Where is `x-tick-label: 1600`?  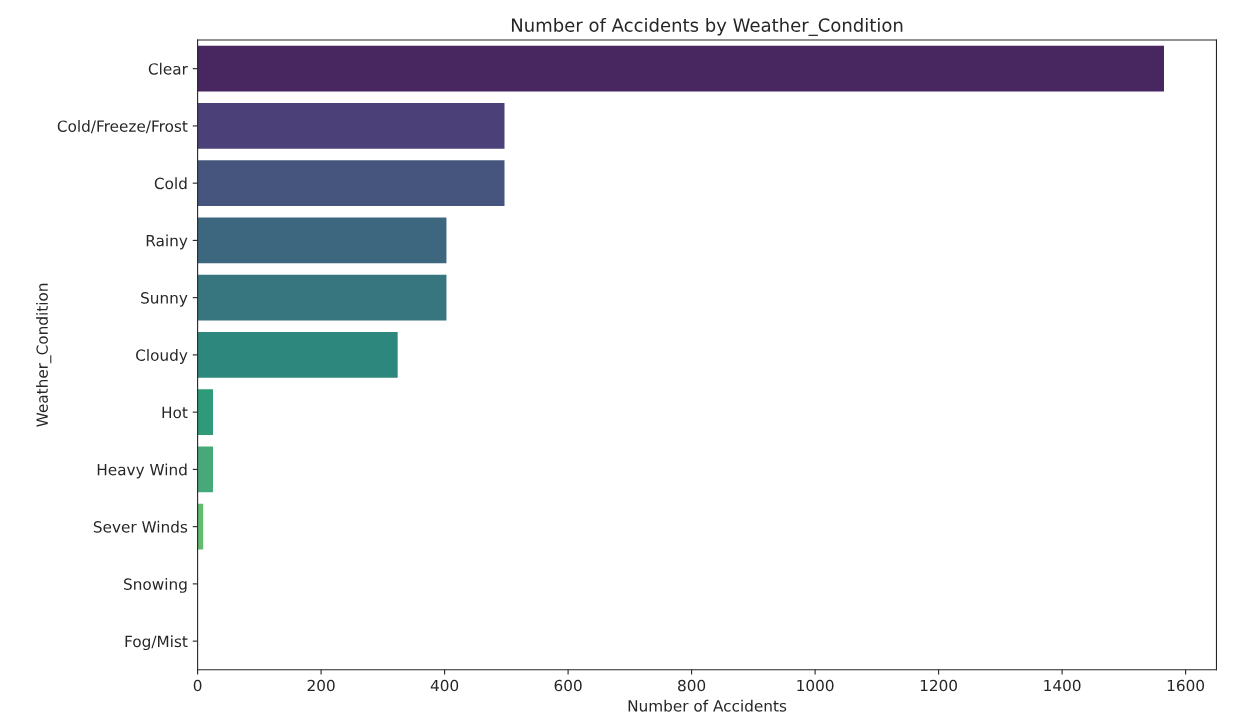 x-tick-label: 1600 is located at coordinates (1186, 685).